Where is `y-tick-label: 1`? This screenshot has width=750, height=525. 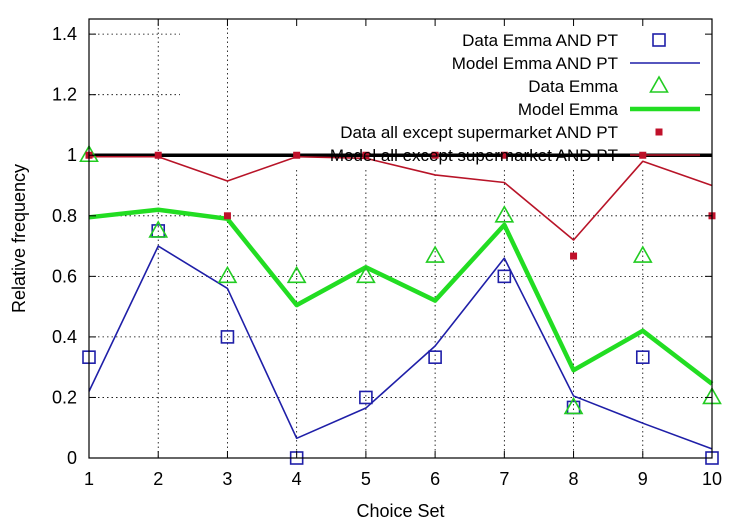 y-tick-label: 1 is located at coordinates (72, 155).